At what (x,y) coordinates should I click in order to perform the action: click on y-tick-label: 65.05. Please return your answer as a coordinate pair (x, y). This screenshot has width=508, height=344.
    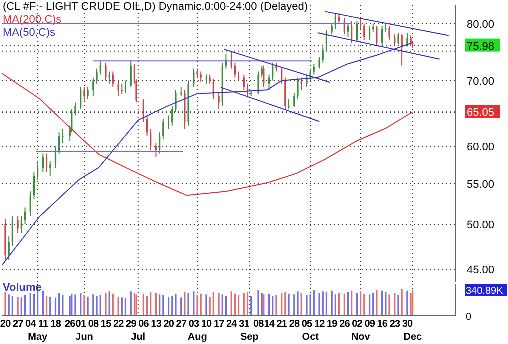
    Looking at the image, I should click on (481, 113).